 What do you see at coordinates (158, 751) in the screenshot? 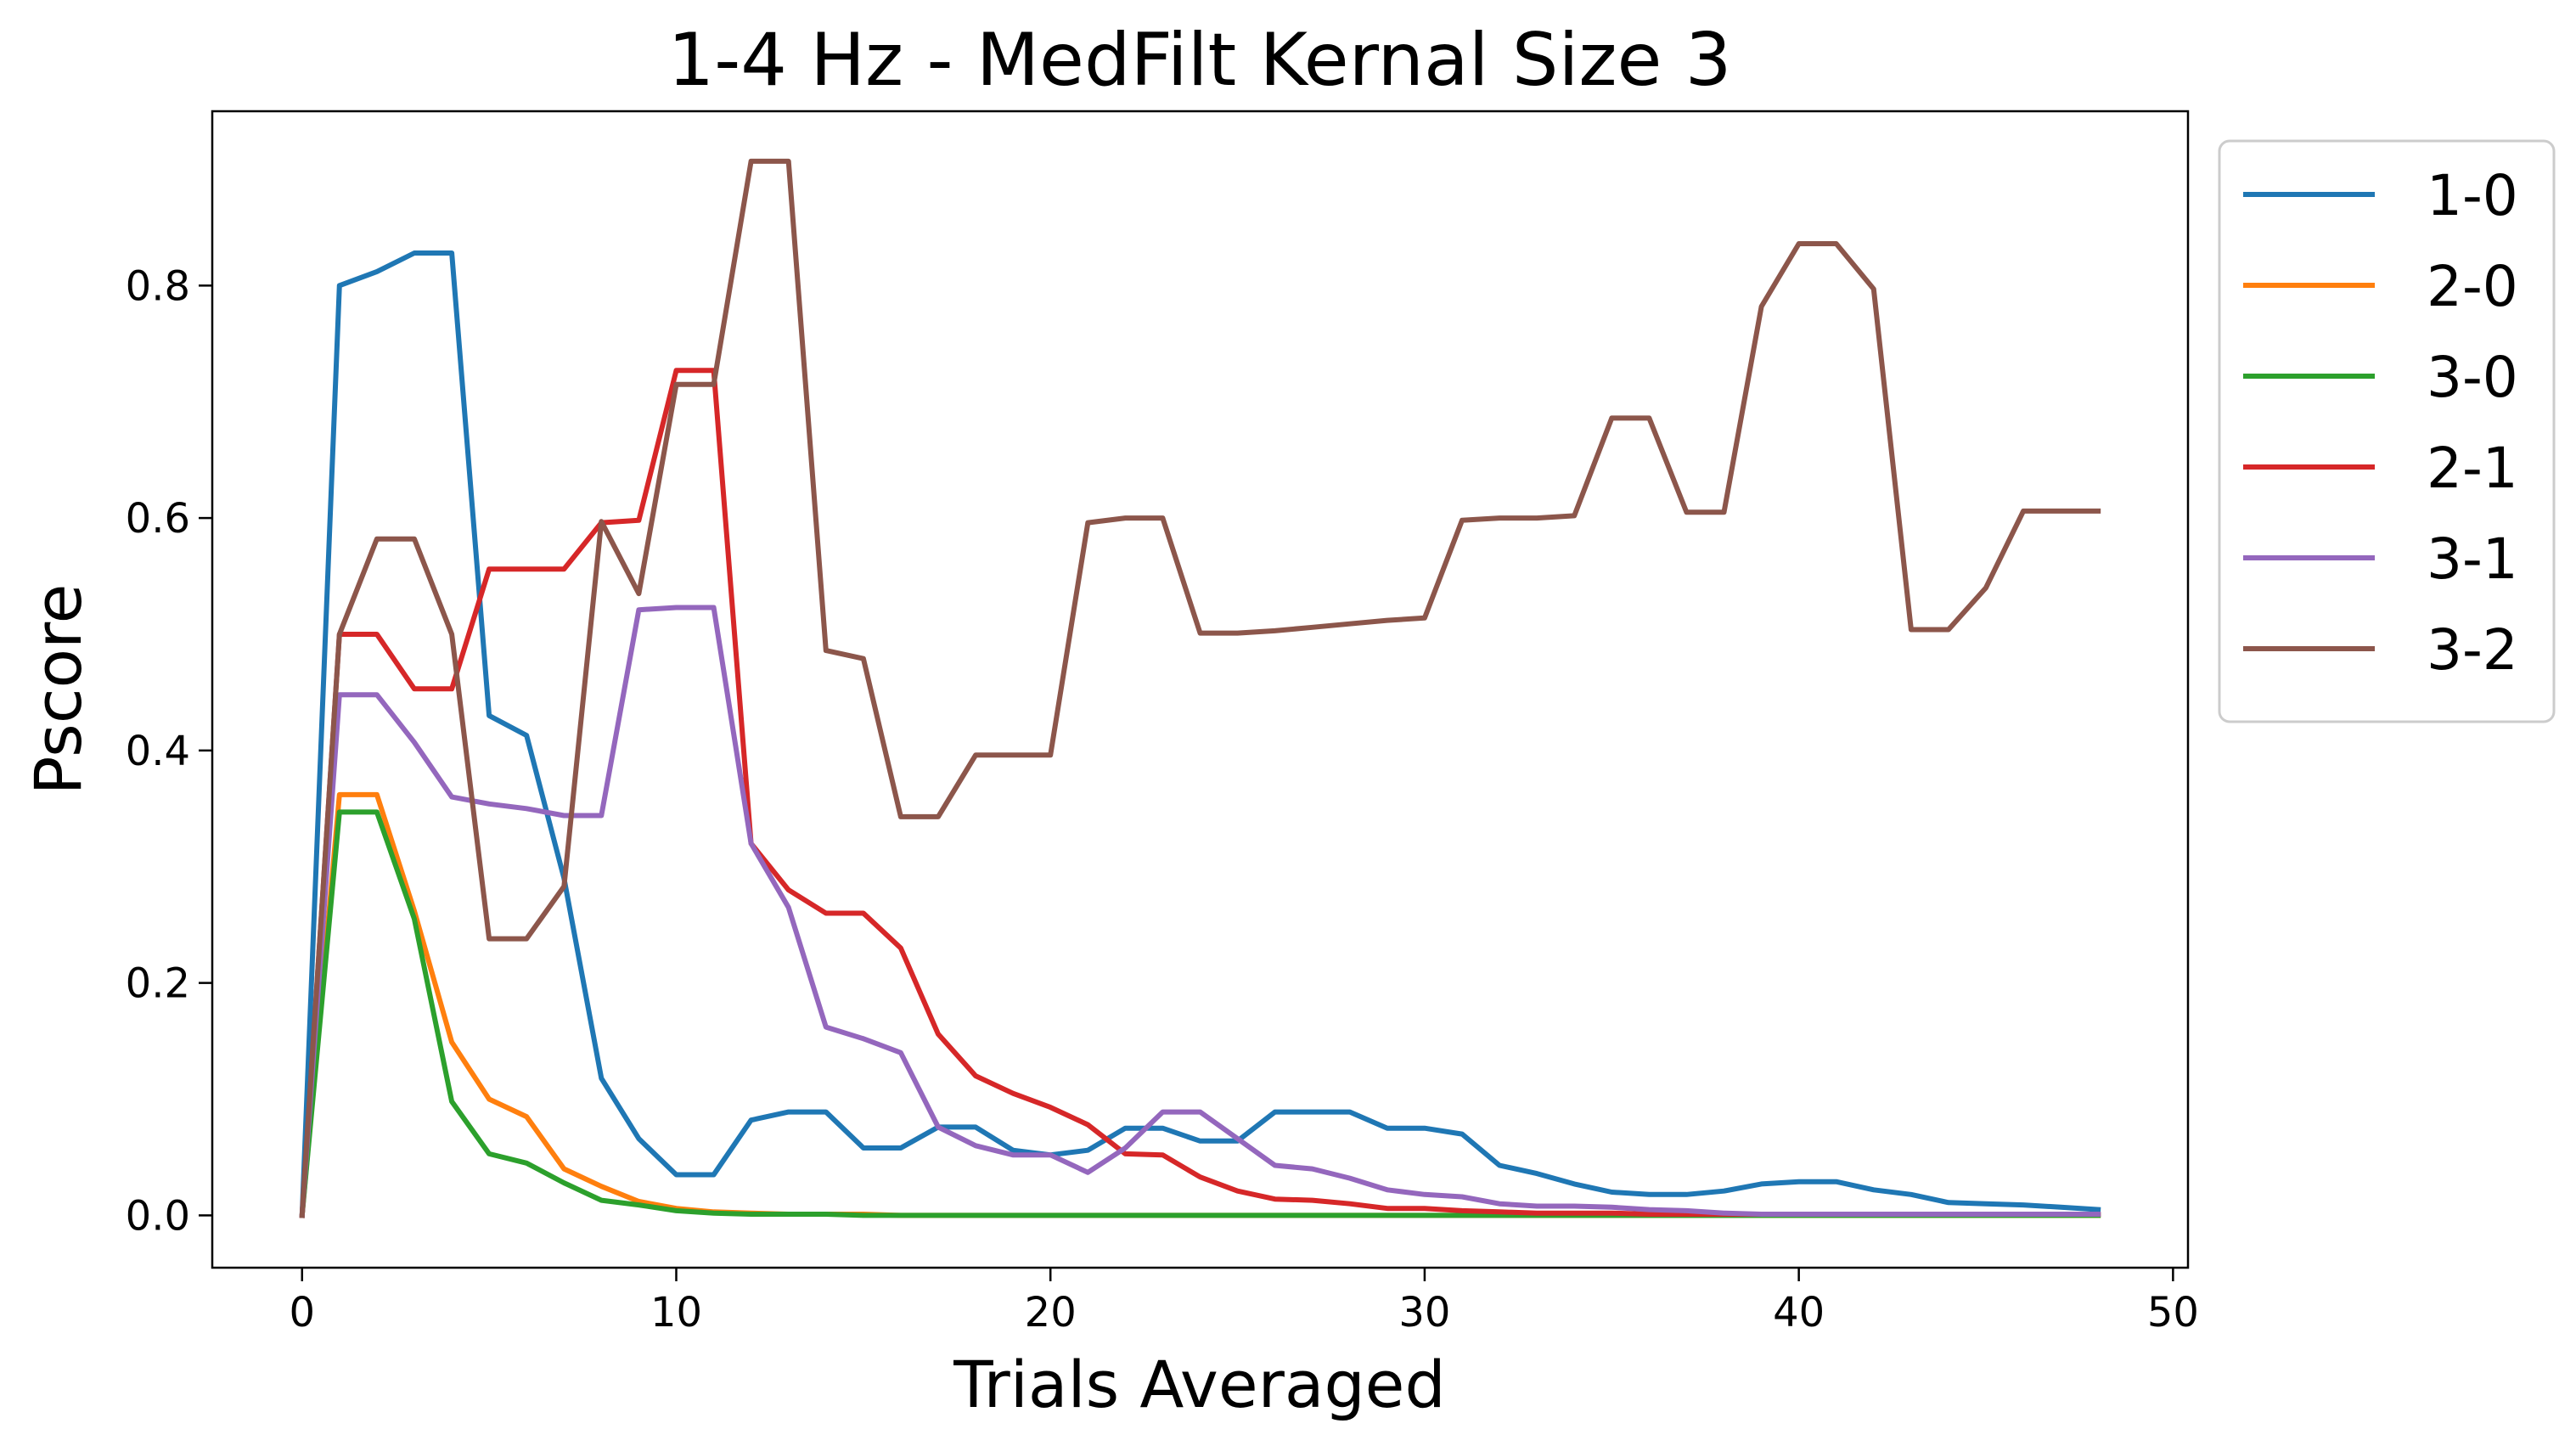
I see `y-tick-label: 0.4` at bounding box center [158, 751].